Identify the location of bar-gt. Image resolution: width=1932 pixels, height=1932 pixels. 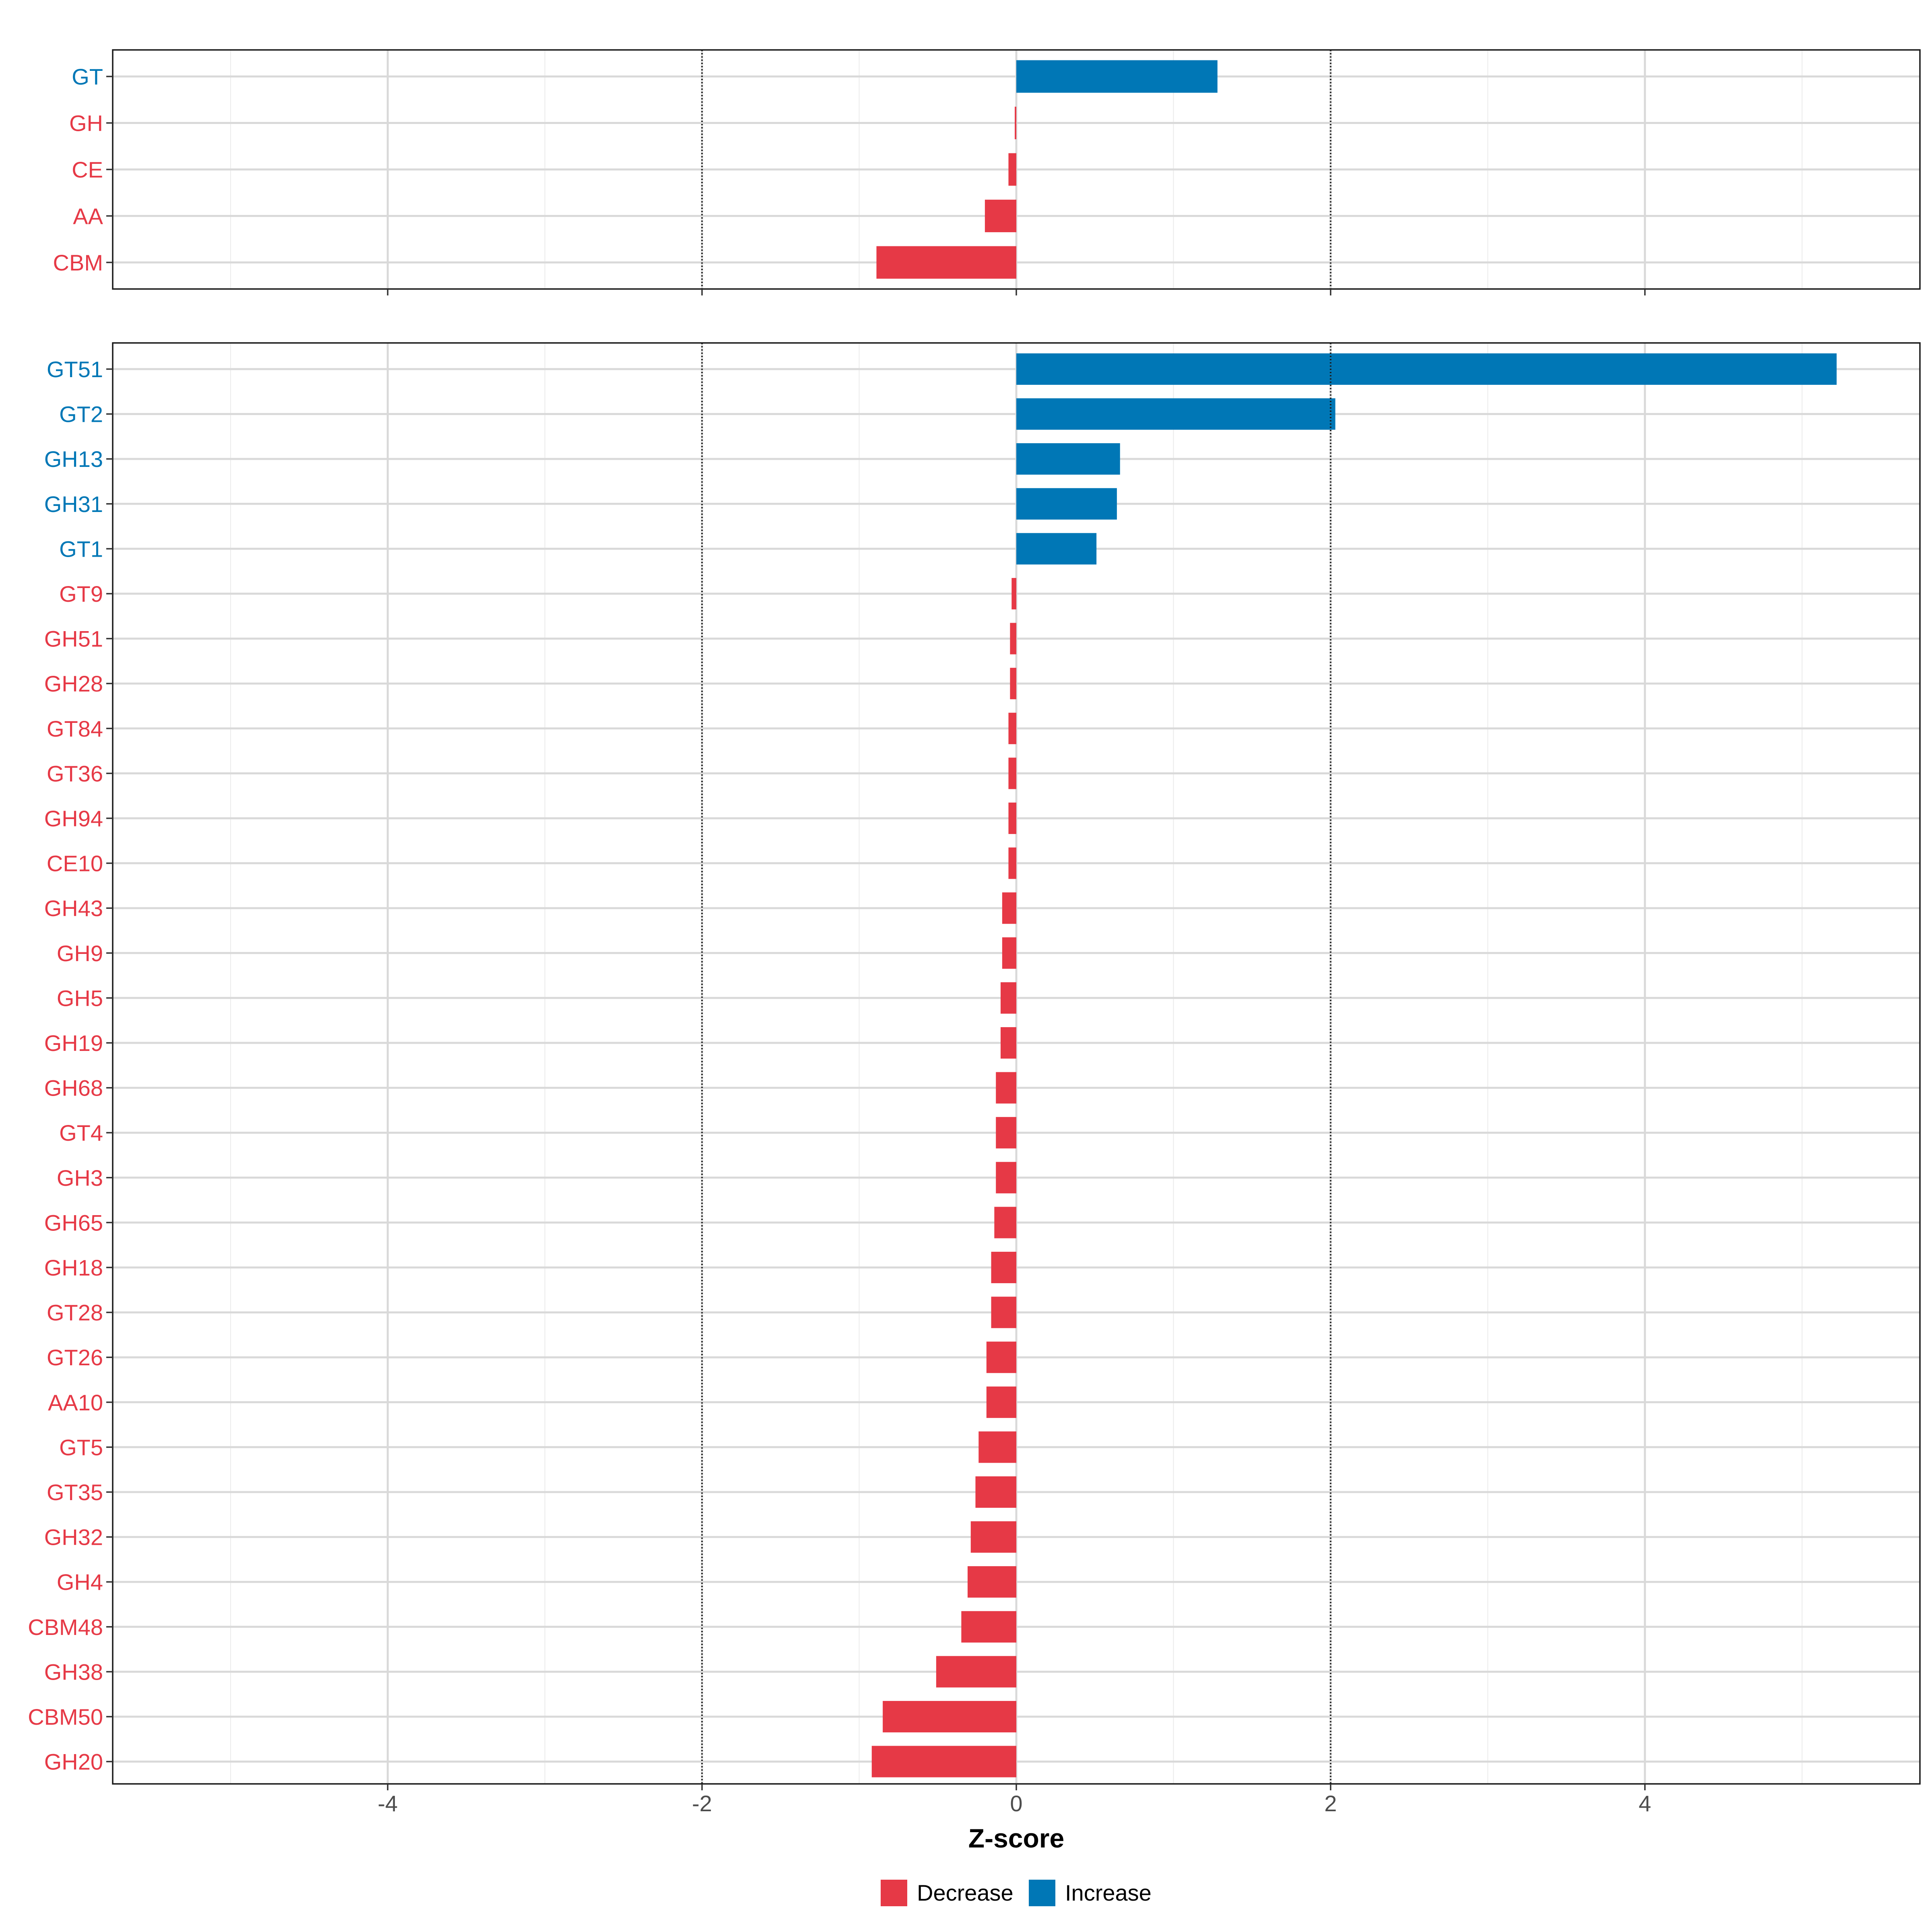
(1117, 76).